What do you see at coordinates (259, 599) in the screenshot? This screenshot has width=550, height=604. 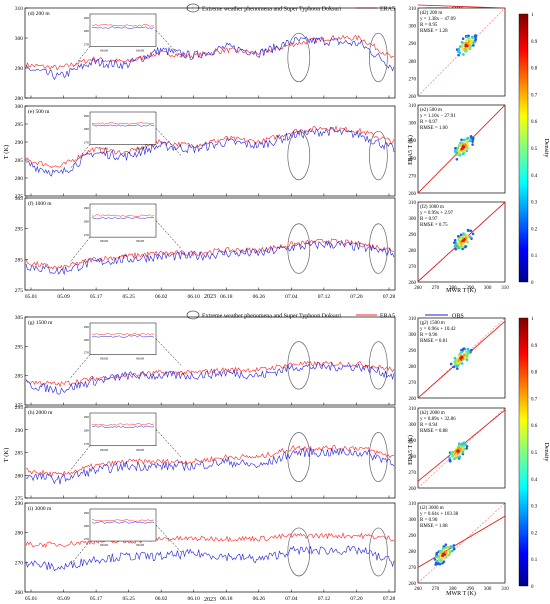 I see `ts-xtick-label: 06.26` at bounding box center [259, 599].